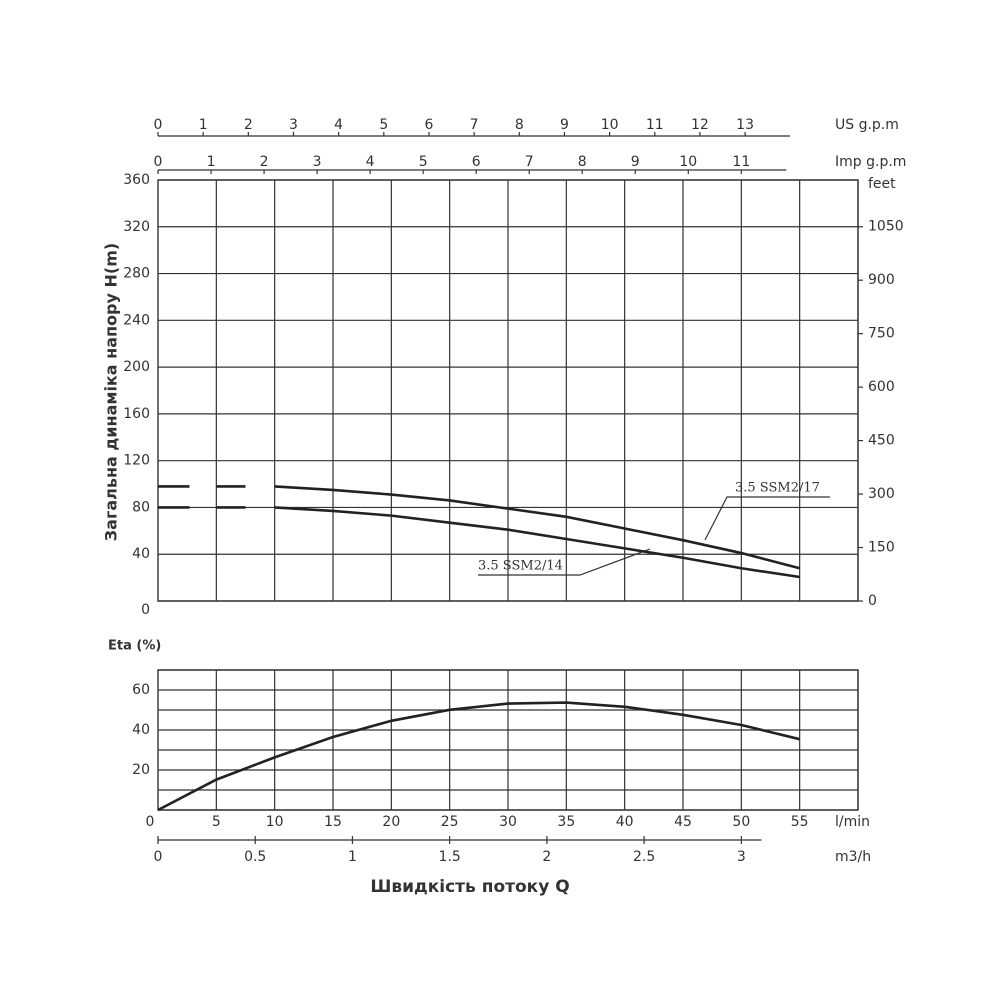 The width and height of the screenshot is (1000, 1000). What do you see at coordinates (872, 601) in the screenshot?
I see `y2-tick-label: 0` at bounding box center [872, 601].